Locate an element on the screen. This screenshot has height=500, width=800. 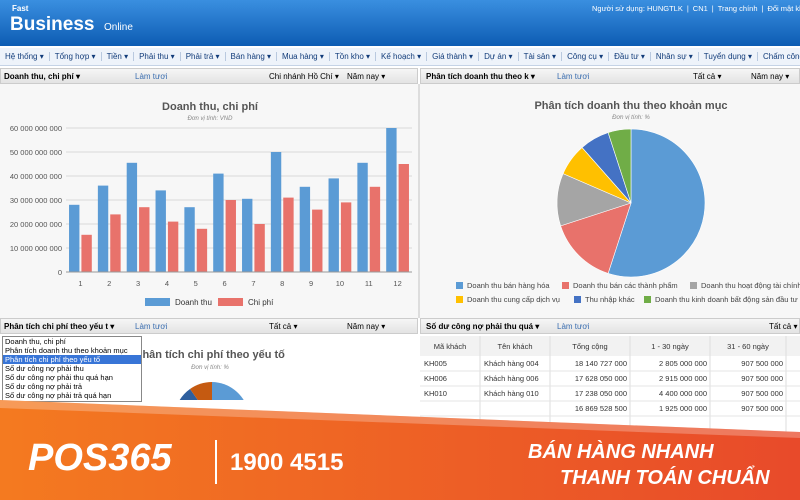
cell: 18 140 727 000 is located at coordinates (601, 363).